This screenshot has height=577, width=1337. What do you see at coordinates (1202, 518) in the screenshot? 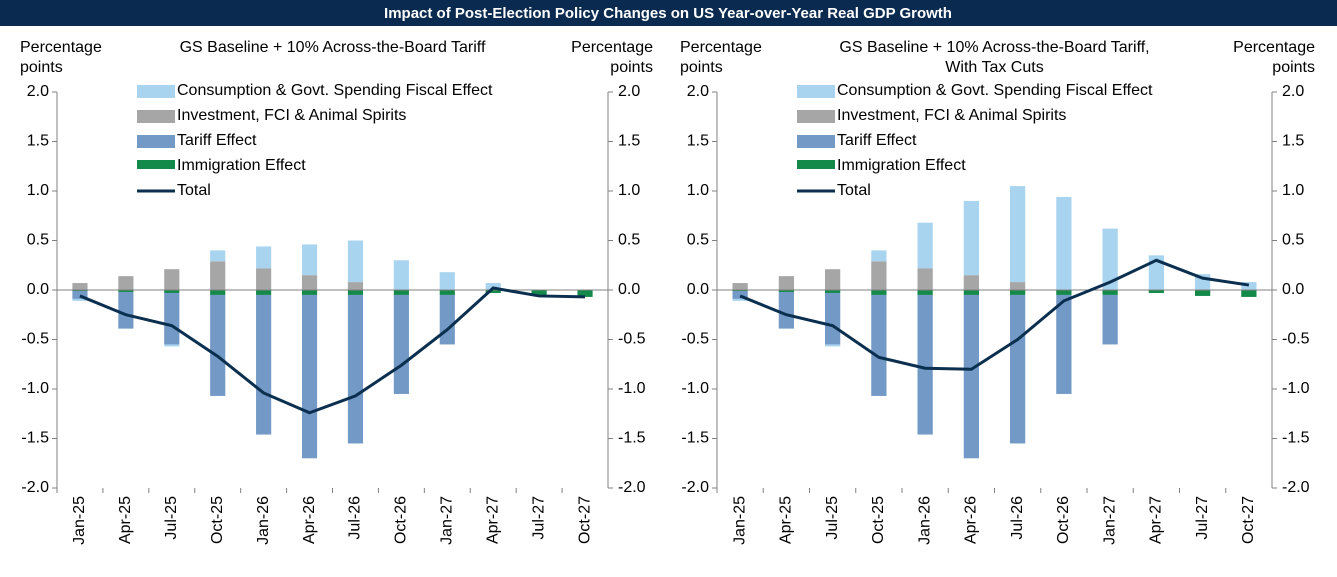
I see `x-tick-label: Jul-27` at bounding box center [1202, 518].